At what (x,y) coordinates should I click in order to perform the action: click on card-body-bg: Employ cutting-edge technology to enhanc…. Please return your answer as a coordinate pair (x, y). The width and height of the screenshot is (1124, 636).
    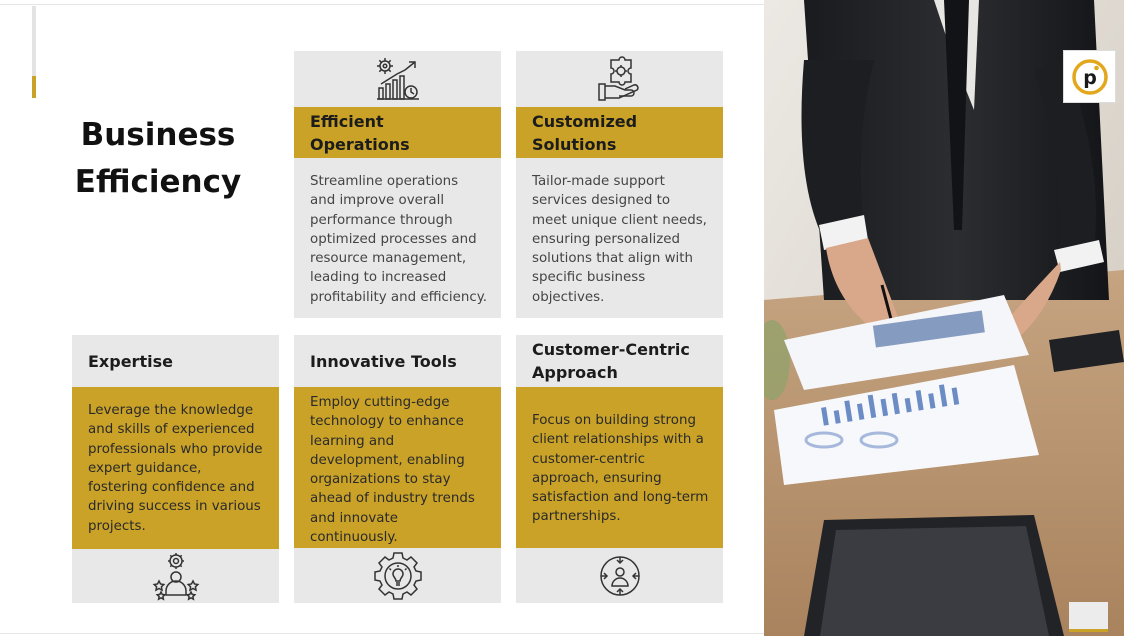
    Looking at the image, I should click on (397, 467).